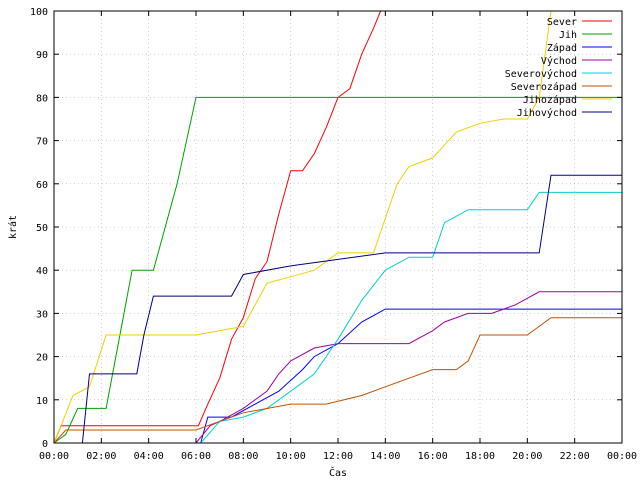  I want to click on legend-label: Jihozápad, so click(550, 100).